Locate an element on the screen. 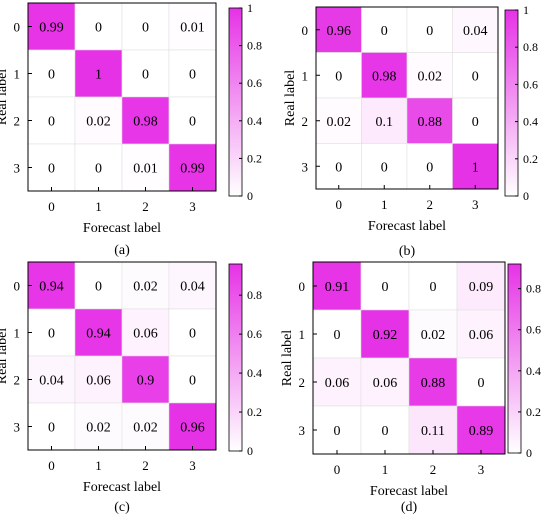  panel-label: (a) is located at coordinates (122, 250).